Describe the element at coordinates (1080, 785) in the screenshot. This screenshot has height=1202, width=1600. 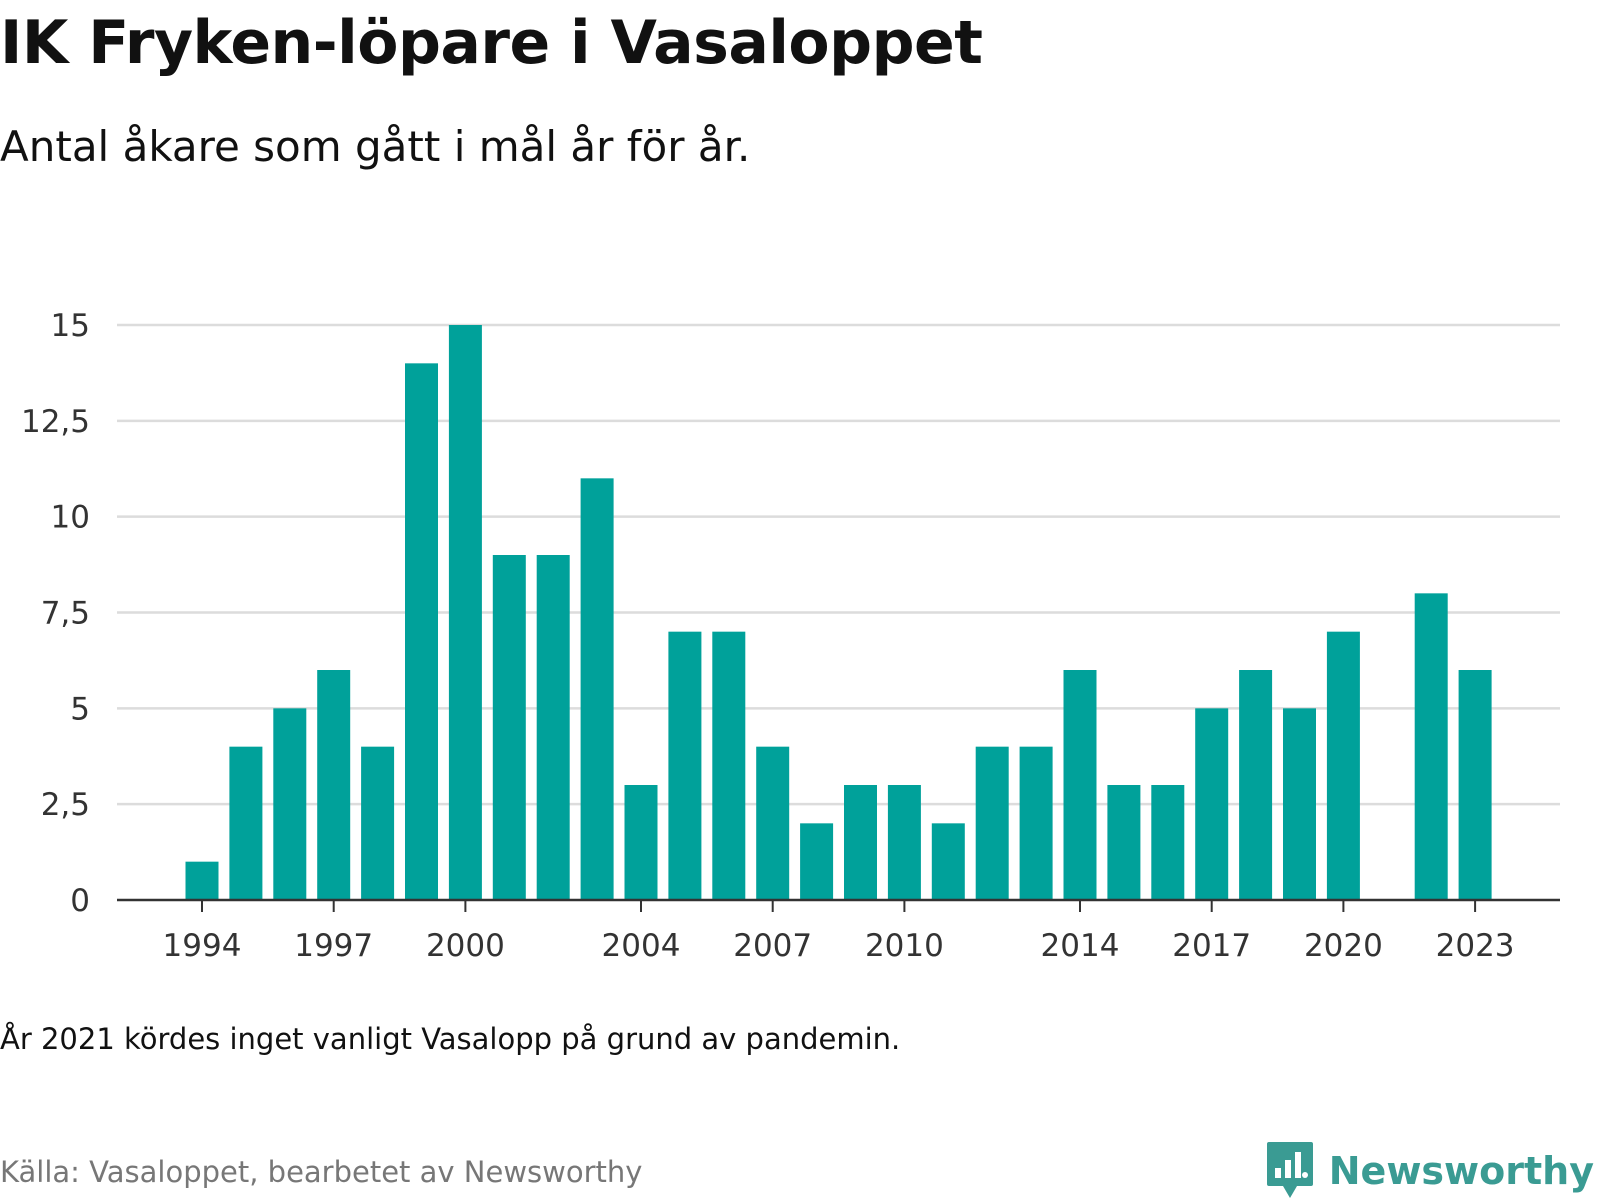
I see `bar-2014` at that location.